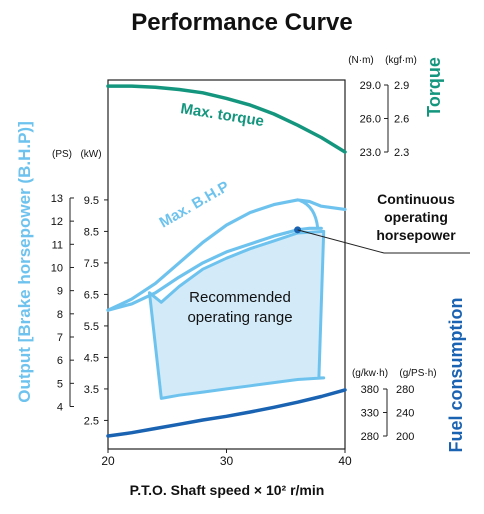 This screenshot has width=484, height=514. What do you see at coordinates (108, 461) in the screenshot?
I see `x-tick-label: 20` at bounding box center [108, 461].